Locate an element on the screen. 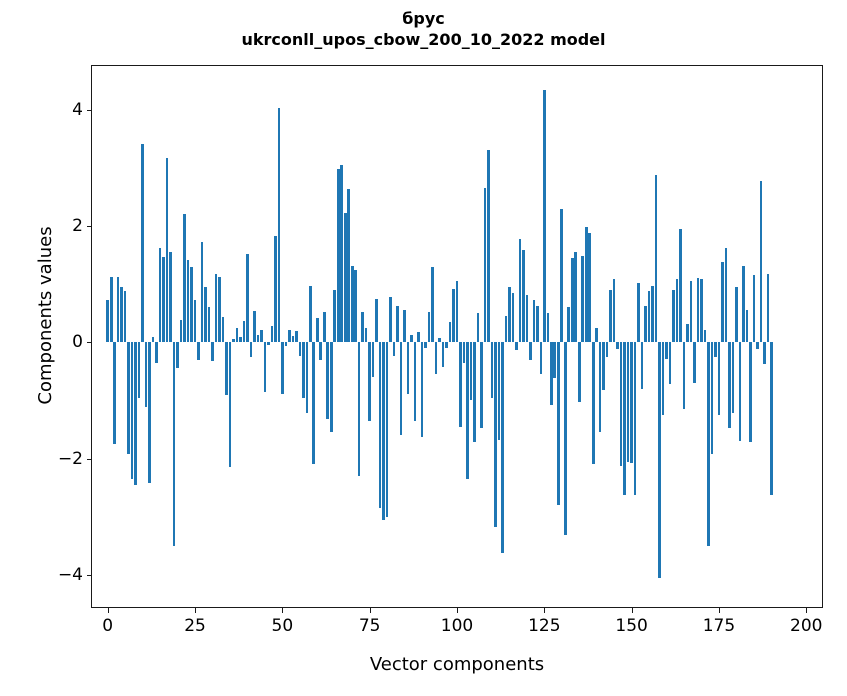 This screenshot has height=696, width=847. x-axis-tick-label: 25 is located at coordinates (195, 626).